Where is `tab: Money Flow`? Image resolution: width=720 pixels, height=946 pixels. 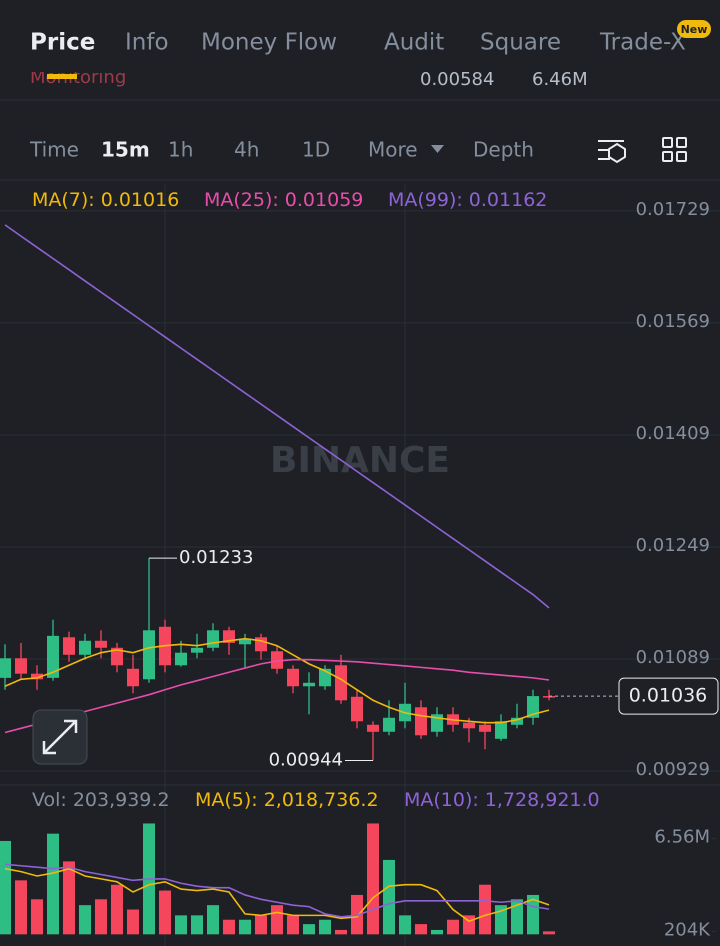
tab: Money Flow is located at coordinates (269, 43).